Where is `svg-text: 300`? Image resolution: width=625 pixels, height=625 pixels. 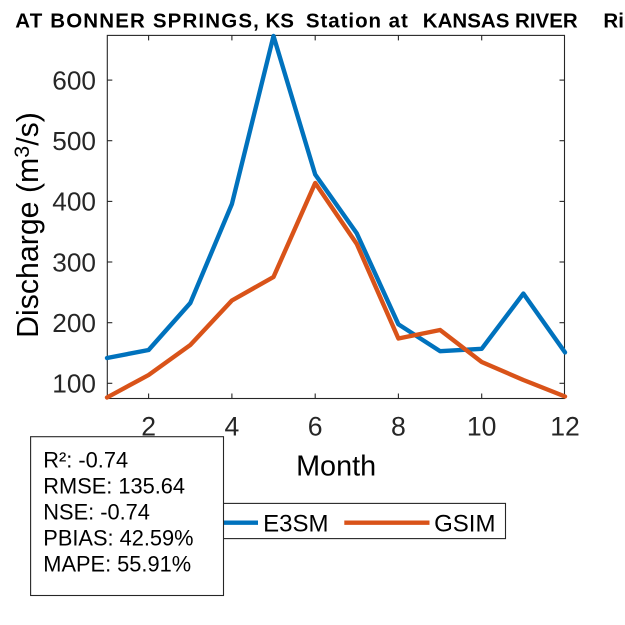 svg-text: 300 is located at coordinates (74, 262).